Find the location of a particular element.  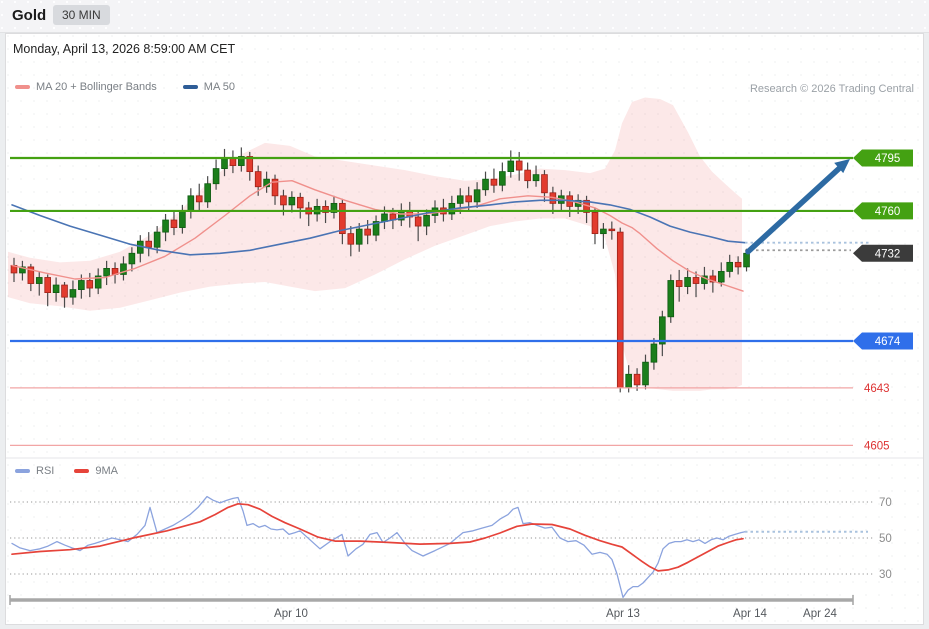

x-axis-label-apr-10: Apr 10 is located at coordinates (291, 614).